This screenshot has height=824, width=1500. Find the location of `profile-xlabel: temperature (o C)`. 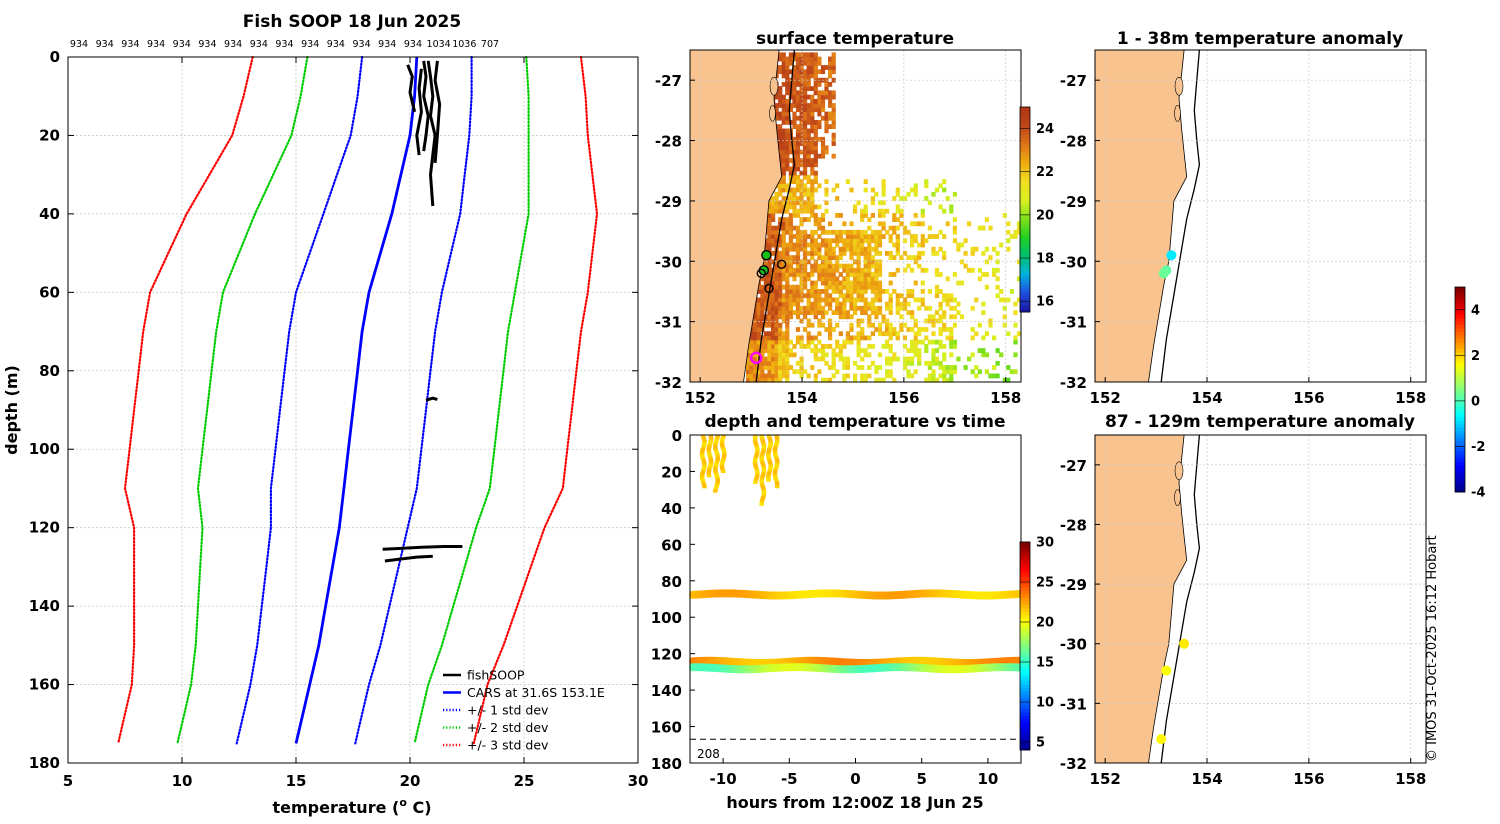

profile-xlabel: temperature (o C) is located at coordinates (351, 806).